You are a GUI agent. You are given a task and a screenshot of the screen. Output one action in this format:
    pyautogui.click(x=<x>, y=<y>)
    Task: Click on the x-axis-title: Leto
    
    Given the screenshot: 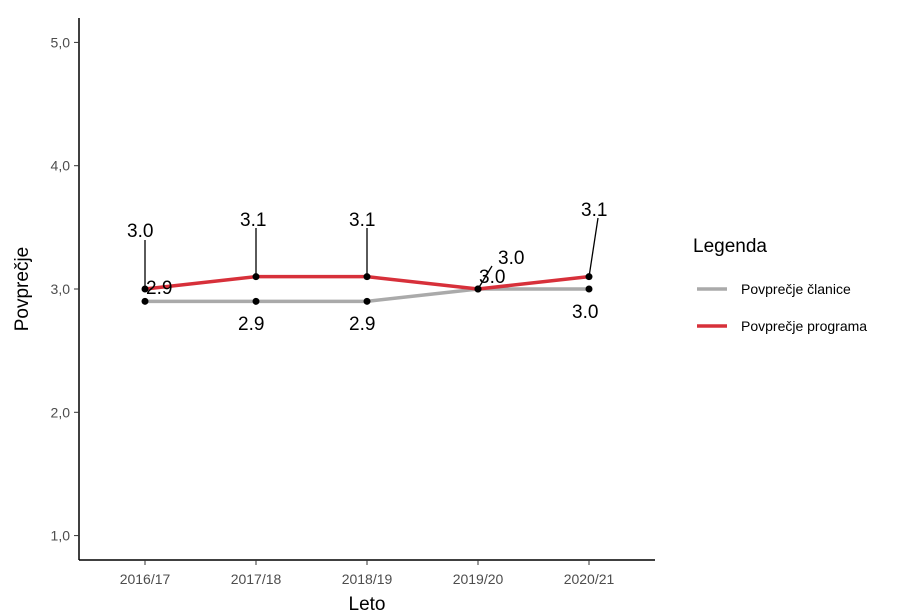 What is the action you would take?
    pyautogui.click(x=367, y=604)
    